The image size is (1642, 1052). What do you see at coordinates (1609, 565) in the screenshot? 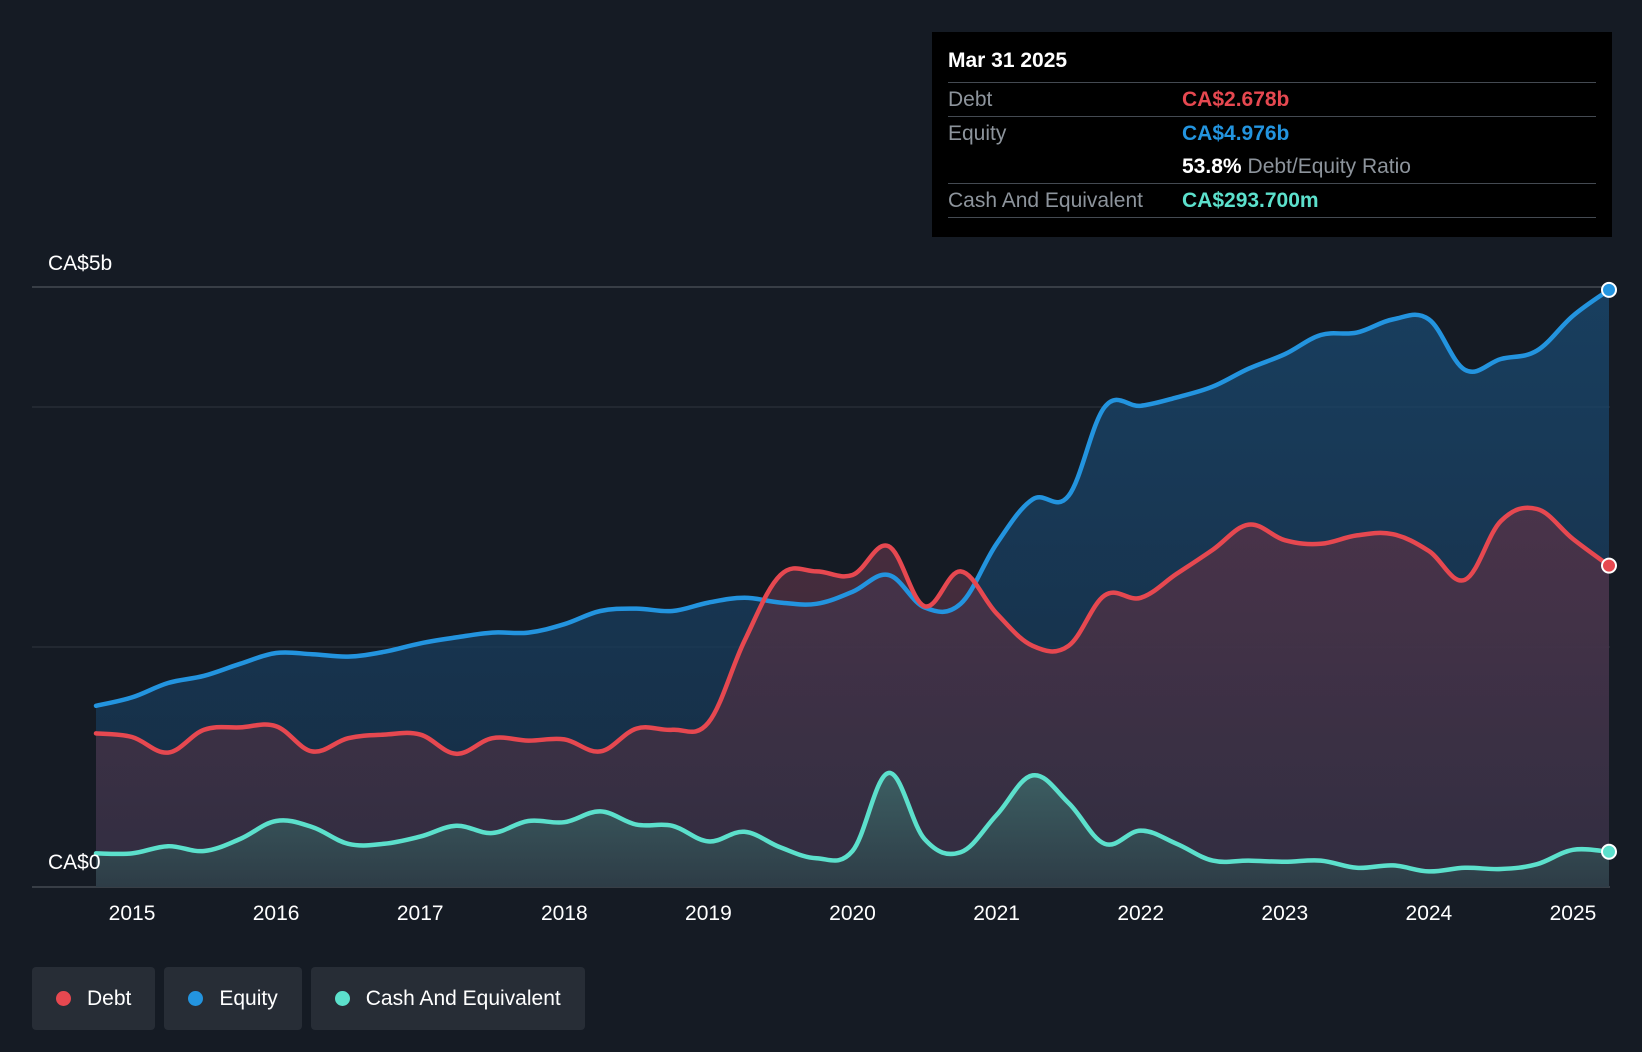
I see `debt-end-marker` at bounding box center [1609, 565].